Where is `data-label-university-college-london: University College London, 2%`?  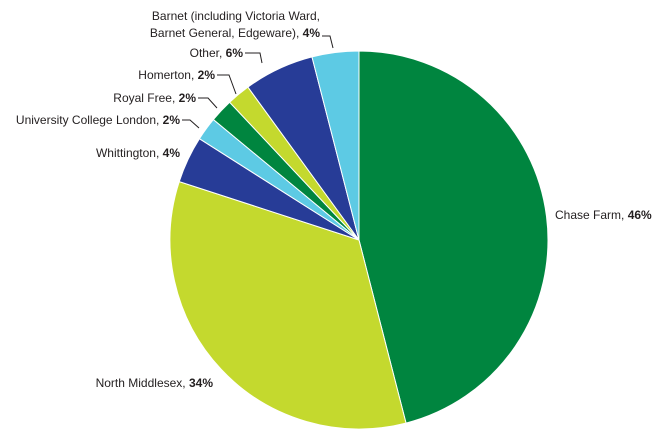
data-label-university-college-london: University College London, 2% is located at coordinates (98, 120).